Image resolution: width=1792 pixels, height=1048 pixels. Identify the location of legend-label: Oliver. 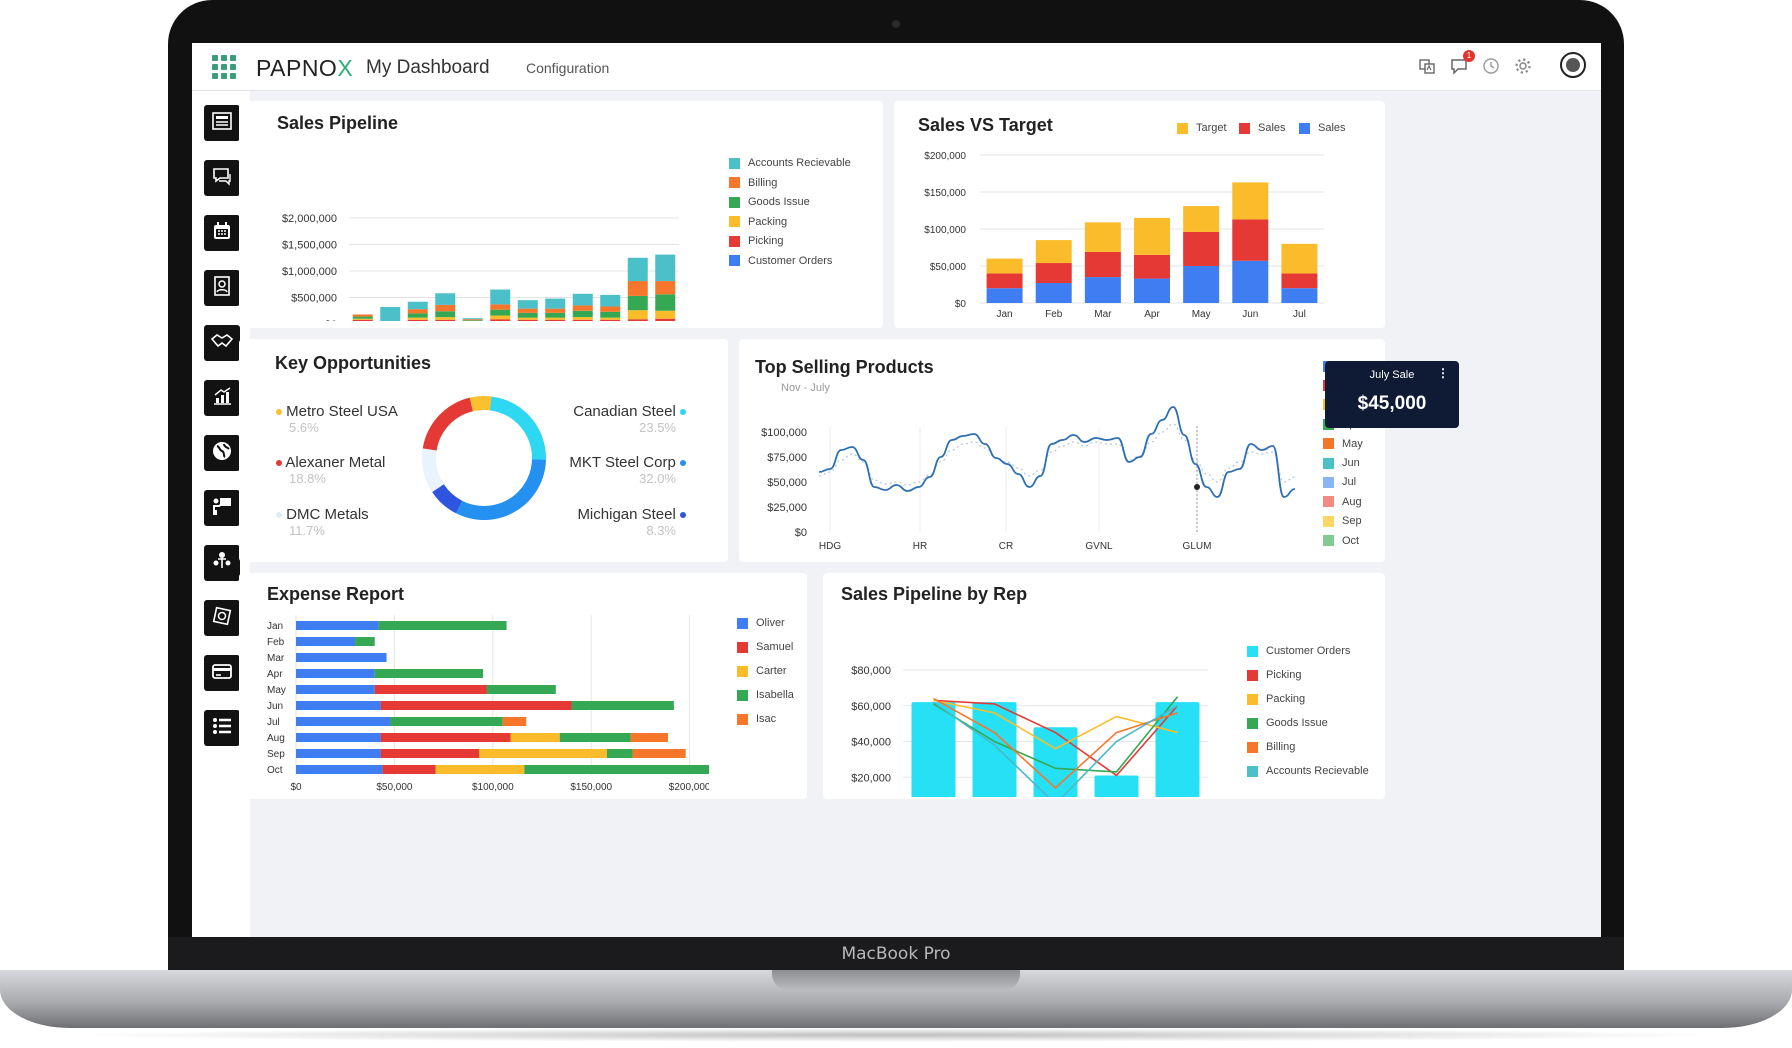
(770, 623).